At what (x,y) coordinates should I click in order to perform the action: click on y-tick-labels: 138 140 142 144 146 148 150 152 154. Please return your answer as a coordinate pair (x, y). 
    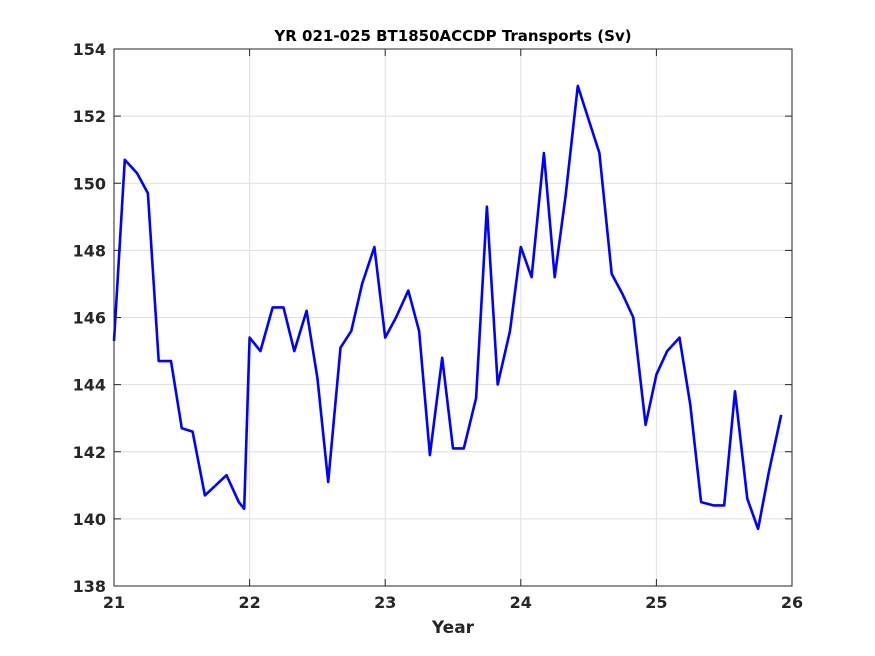
    Looking at the image, I should click on (89, 318).